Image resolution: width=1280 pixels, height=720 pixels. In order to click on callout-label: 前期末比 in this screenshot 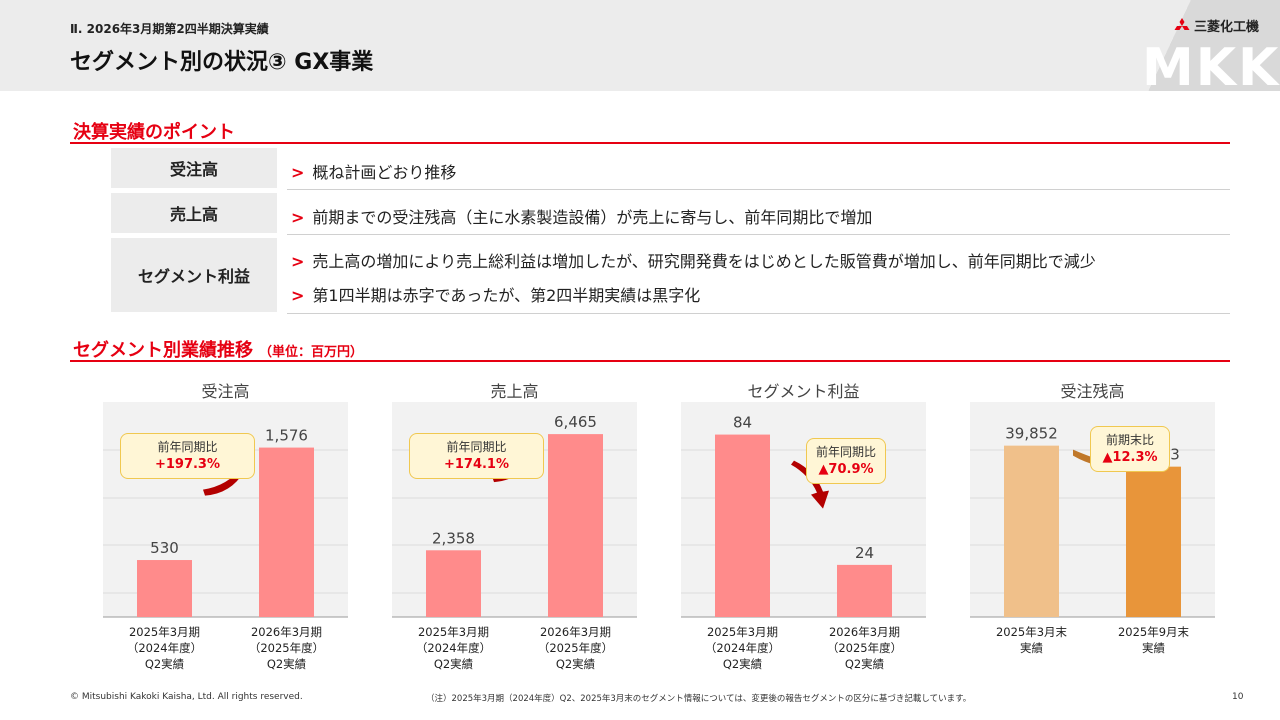, I will do `click(1129, 440)`.